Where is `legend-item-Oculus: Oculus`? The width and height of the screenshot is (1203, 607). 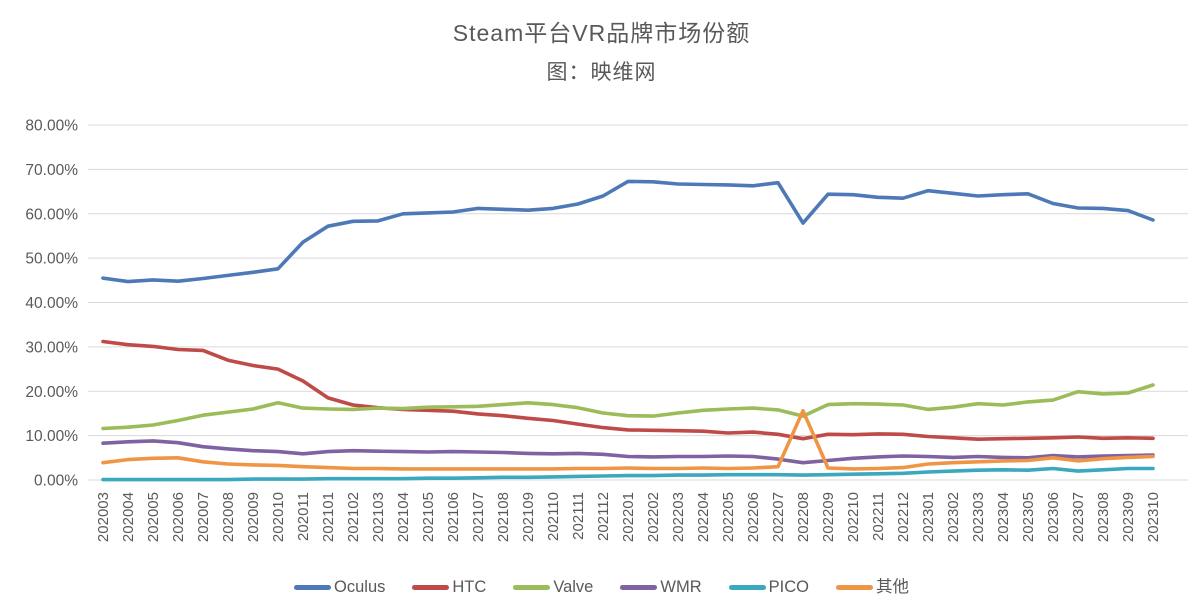
legend-item-Oculus: Oculus is located at coordinates (339, 587).